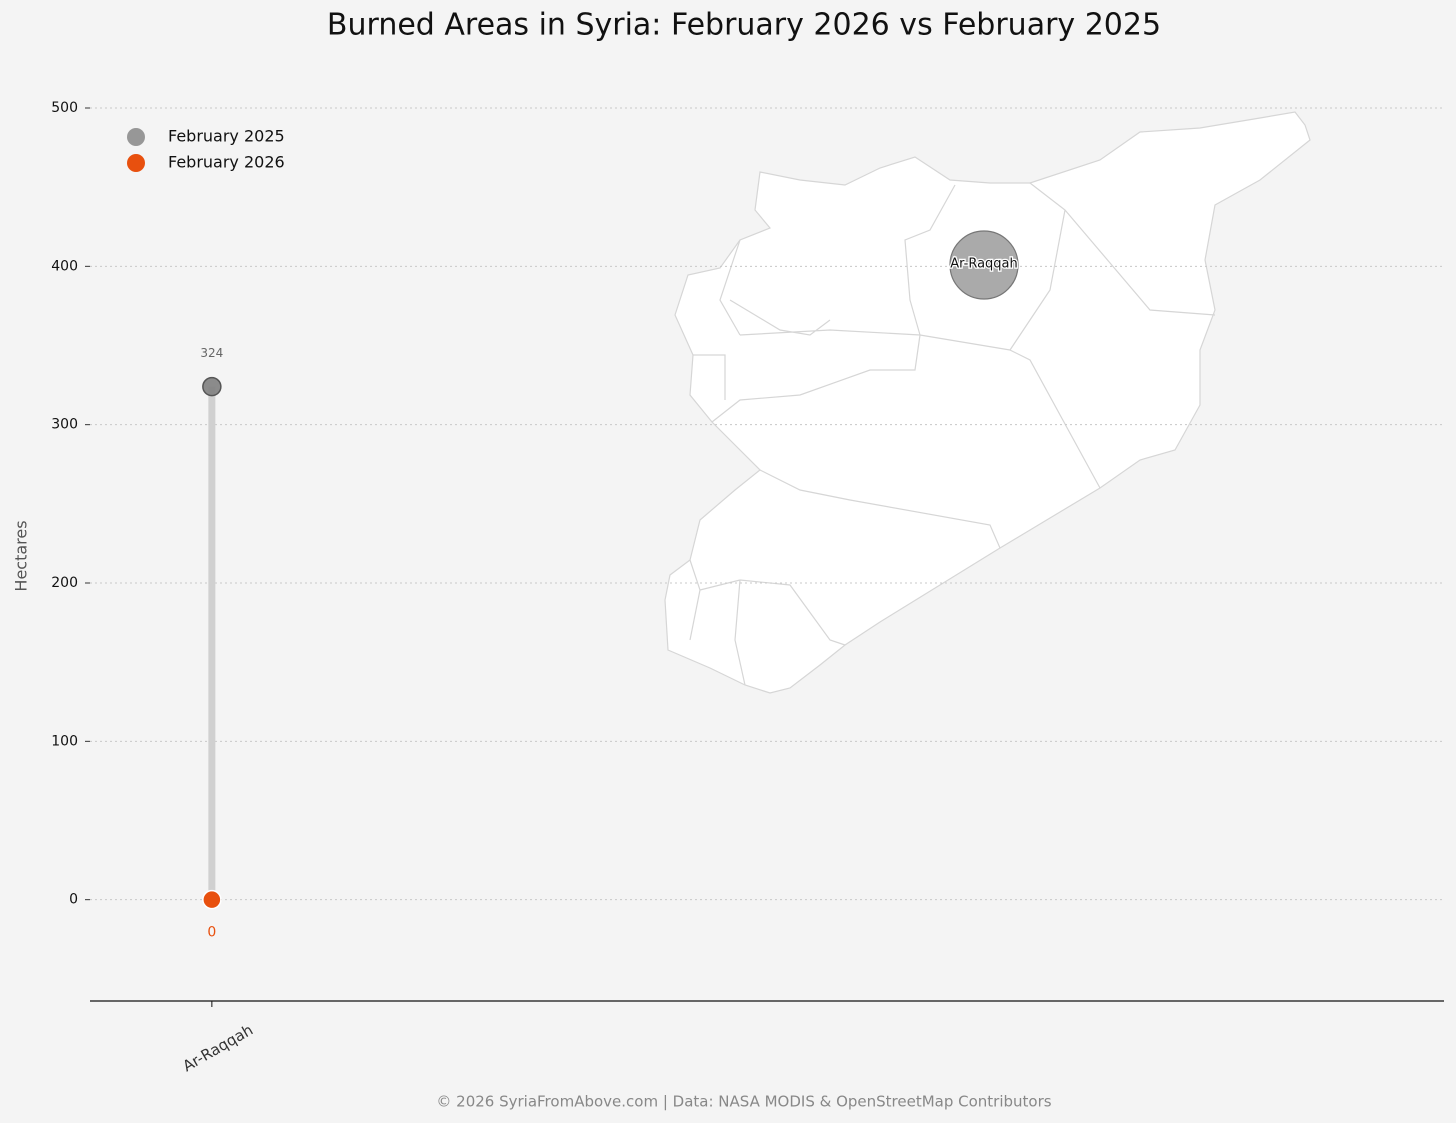 The height and width of the screenshot is (1123, 1456). What do you see at coordinates (64, 266) in the screenshot?
I see `y-tick-label: 400` at bounding box center [64, 266].